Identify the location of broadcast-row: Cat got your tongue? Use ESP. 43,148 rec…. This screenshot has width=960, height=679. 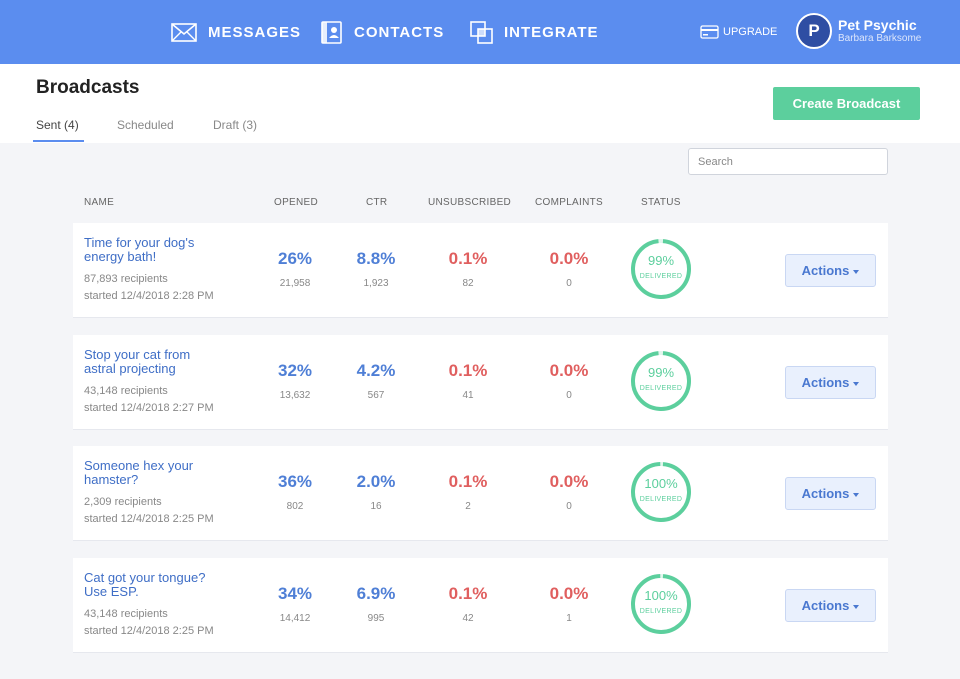
(480, 605).